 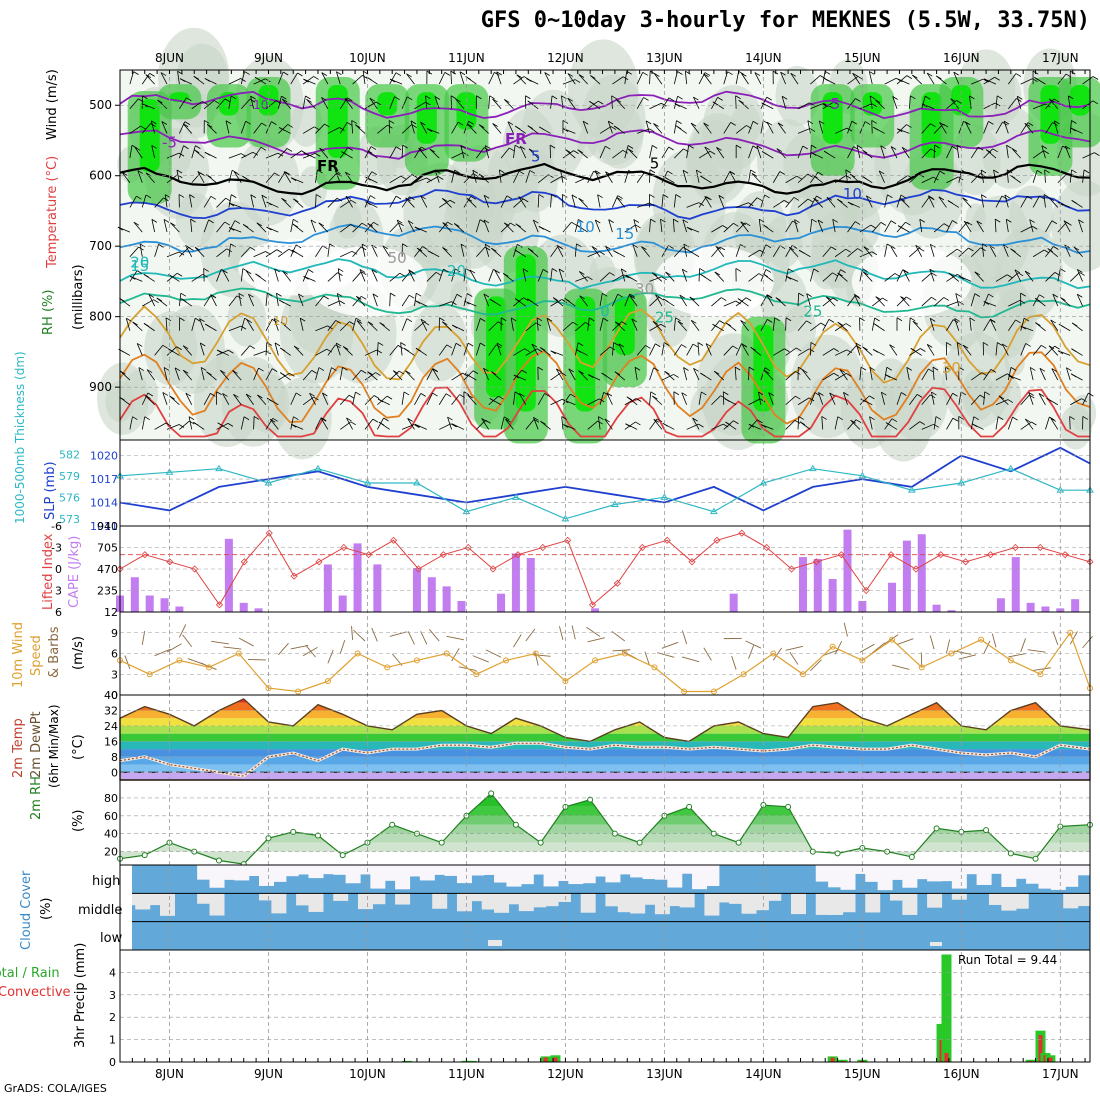 What do you see at coordinates (100, 317) in the screenshot?
I see `upper-ytick-label: 800` at bounding box center [100, 317].